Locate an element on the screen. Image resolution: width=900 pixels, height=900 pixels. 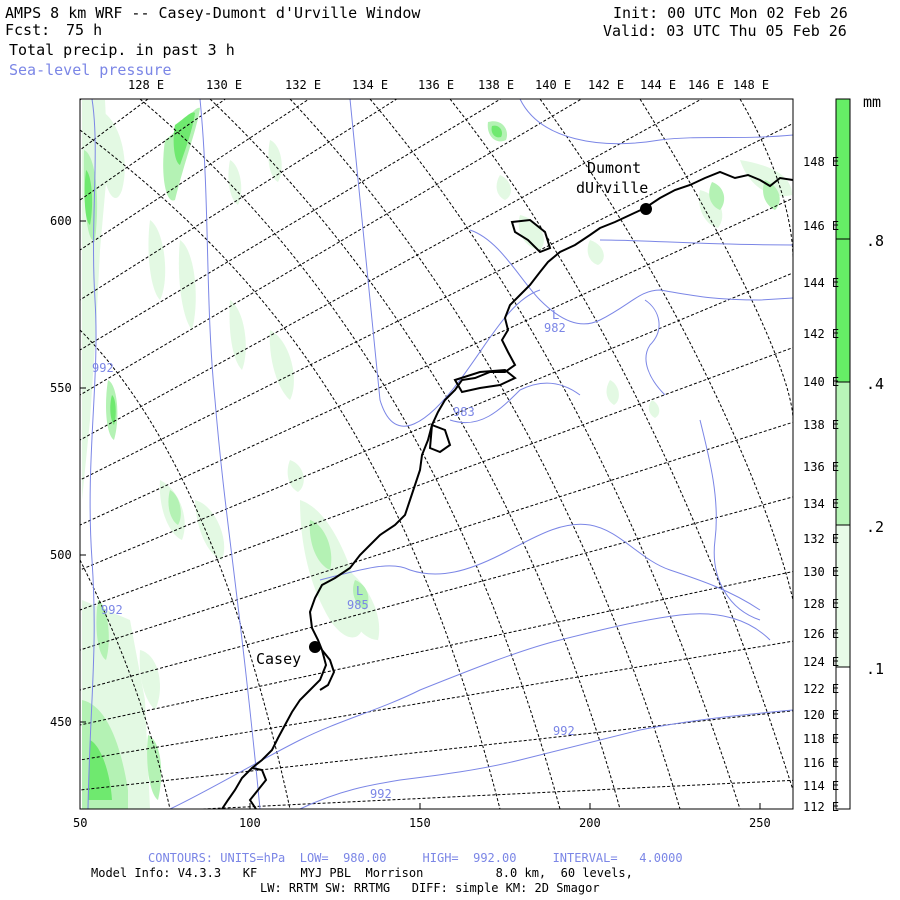
top-lon-label: 138 E is located at coordinates (496, 85).